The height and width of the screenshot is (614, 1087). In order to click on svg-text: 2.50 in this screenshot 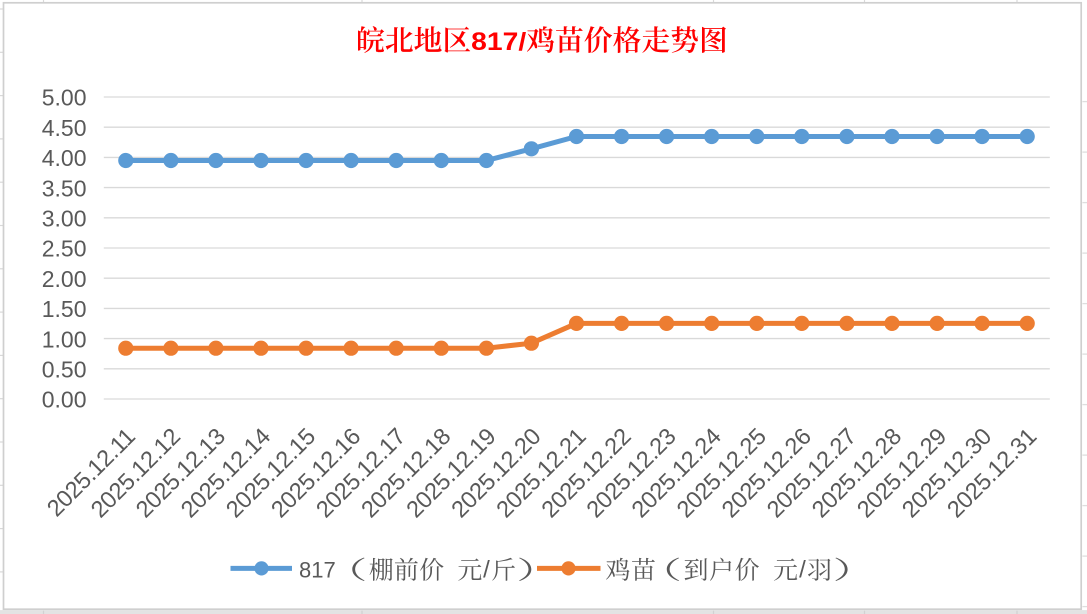, I will do `click(64, 249)`.